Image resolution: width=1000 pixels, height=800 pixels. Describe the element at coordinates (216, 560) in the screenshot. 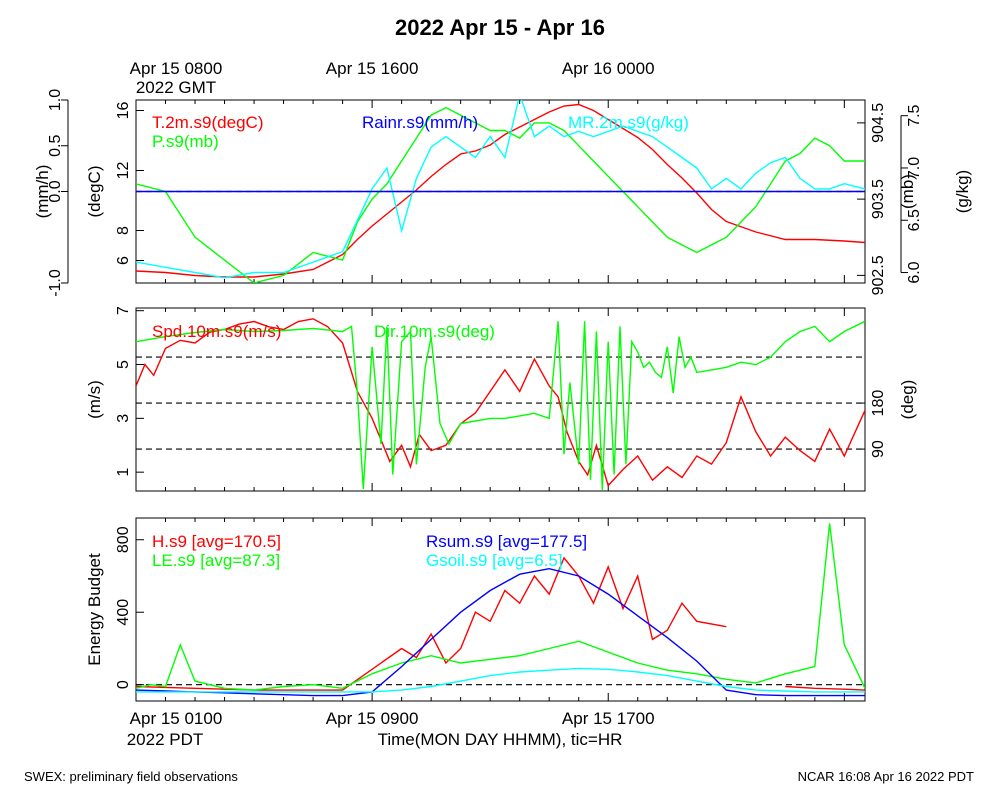

I see `legend-le: LE.s9 [avg=87.3]` at that location.